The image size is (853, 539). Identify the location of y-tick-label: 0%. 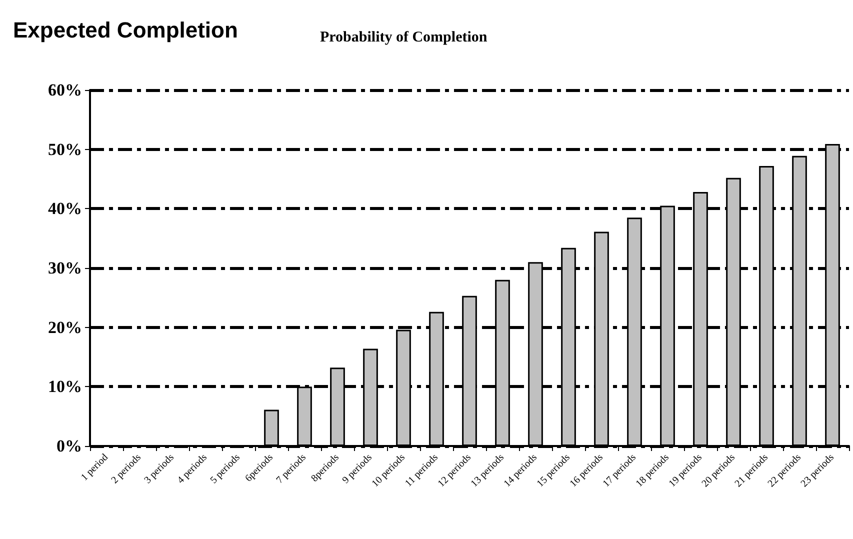
(69, 446).